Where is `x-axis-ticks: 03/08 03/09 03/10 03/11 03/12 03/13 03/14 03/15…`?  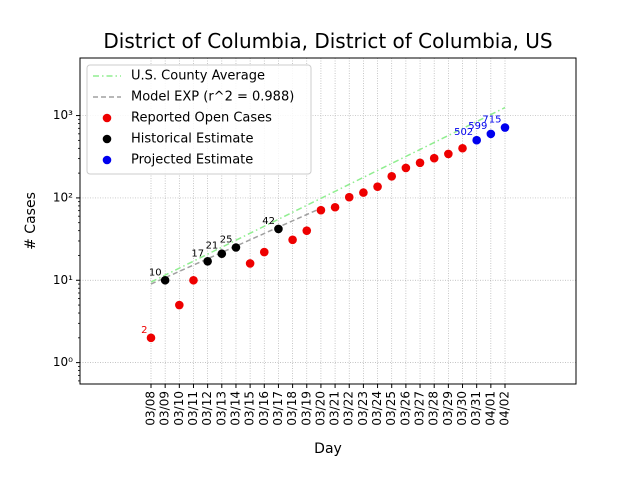 x-axis-ticks: 03/08 03/09 03/10 03/11 03/12 03/13 03/14 03/15… is located at coordinates (328, 405).